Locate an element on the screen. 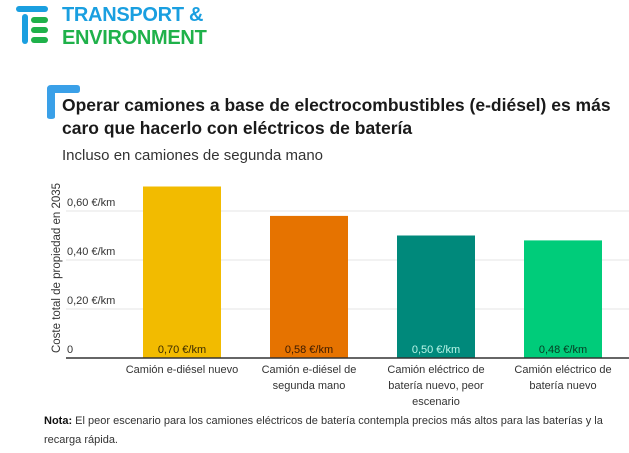 The height and width of the screenshot is (453, 629). y-axis-title: Coste total de propiedad en 2035 is located at coordinates (57, 268).